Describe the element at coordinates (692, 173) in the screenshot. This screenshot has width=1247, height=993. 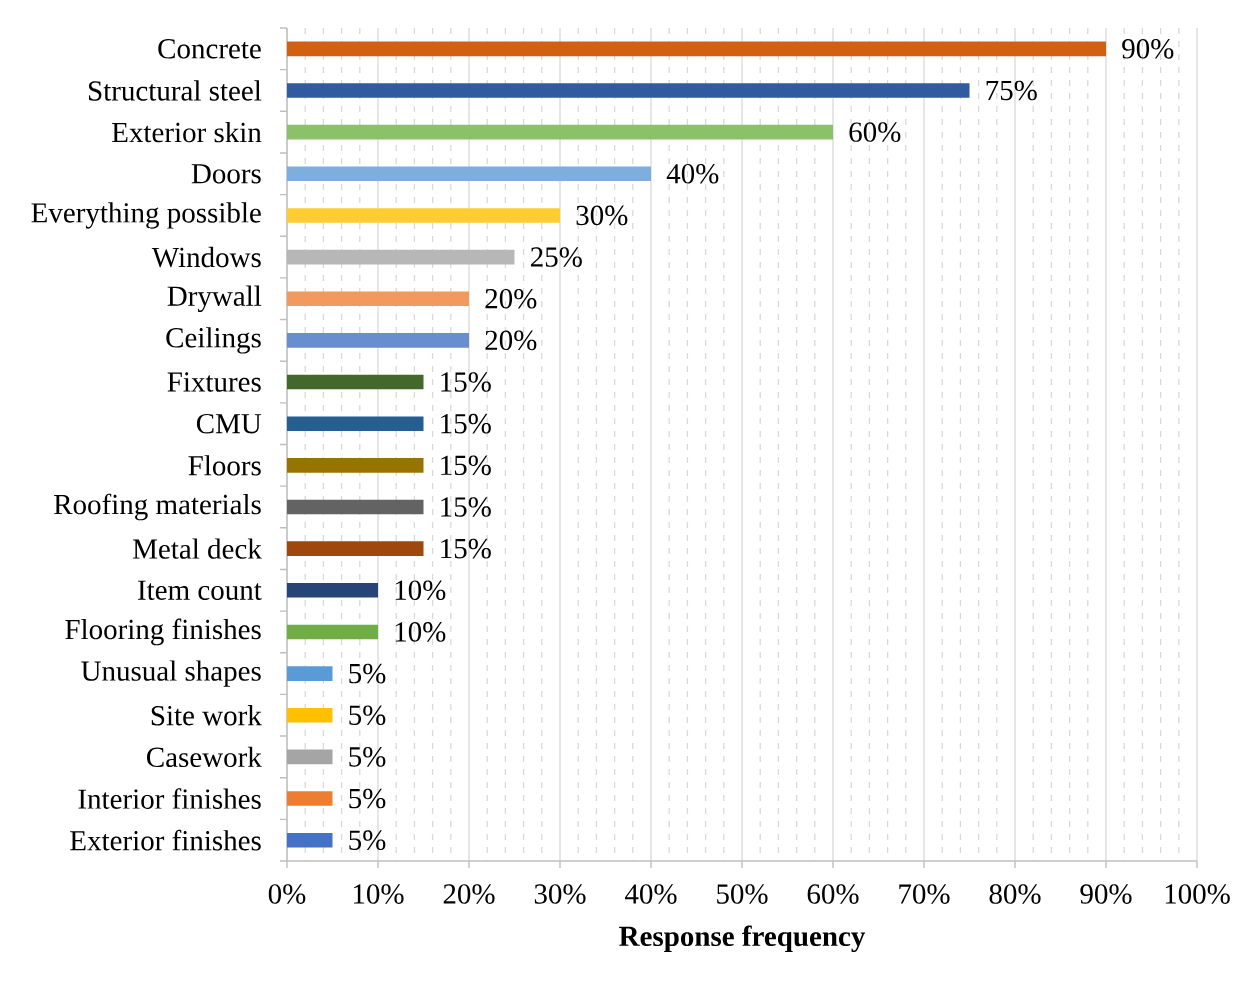
I see `data-label: 40%` at that location.